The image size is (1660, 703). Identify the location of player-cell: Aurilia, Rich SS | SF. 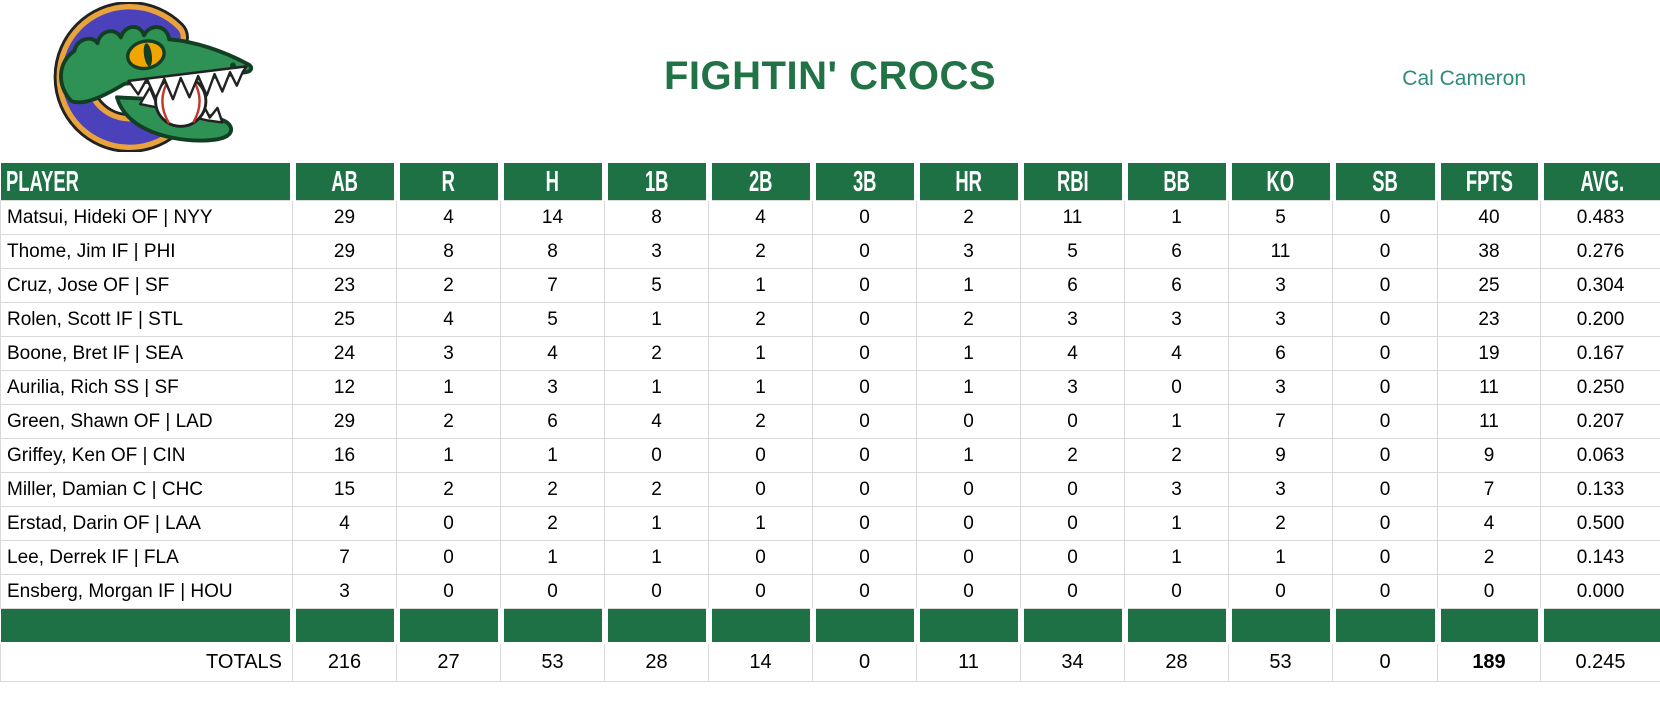
(146, 387).